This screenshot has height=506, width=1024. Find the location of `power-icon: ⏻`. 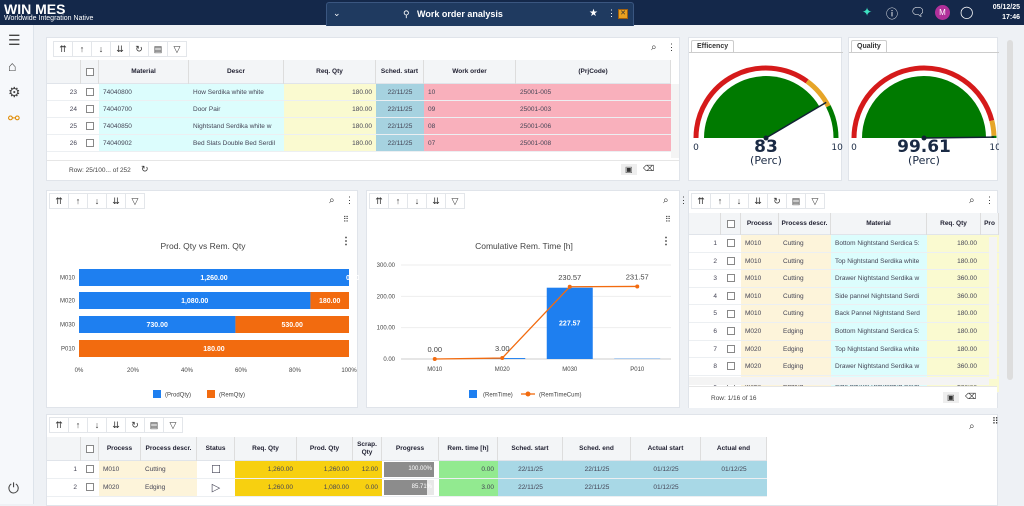

power-icon: ⏻ is located at coordinates (13, 488).